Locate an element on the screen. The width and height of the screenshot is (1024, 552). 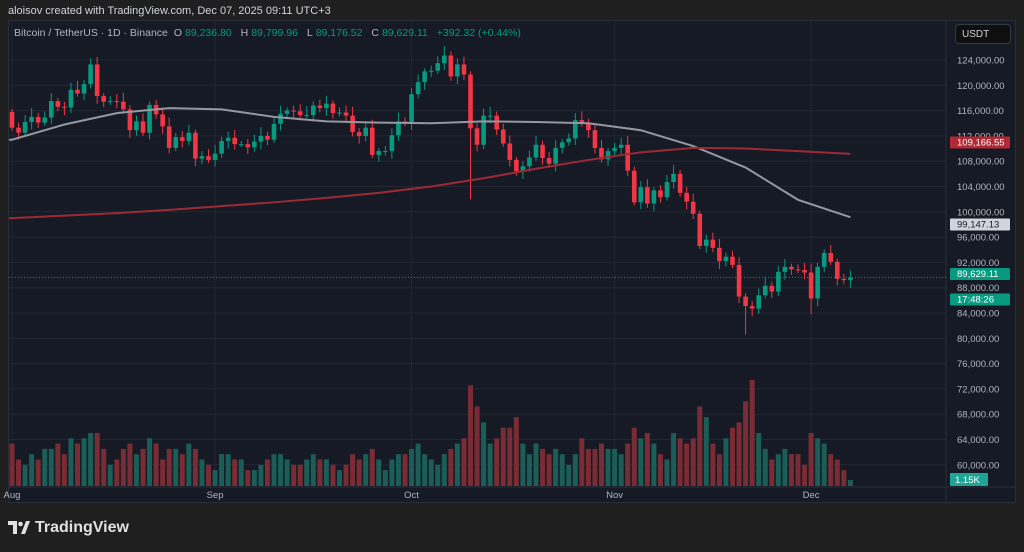
y-tick-label: 104,000.00 is located at coordinates (981, 187).